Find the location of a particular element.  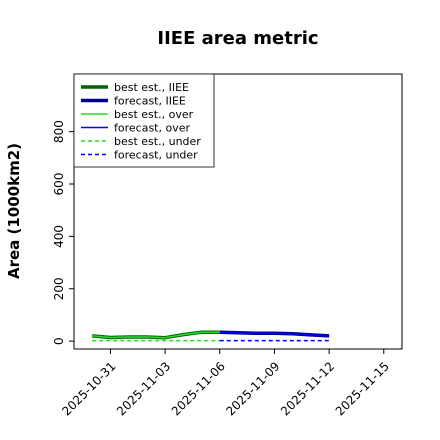

y-tick-label: 200 is located at coordinates (59, 288).